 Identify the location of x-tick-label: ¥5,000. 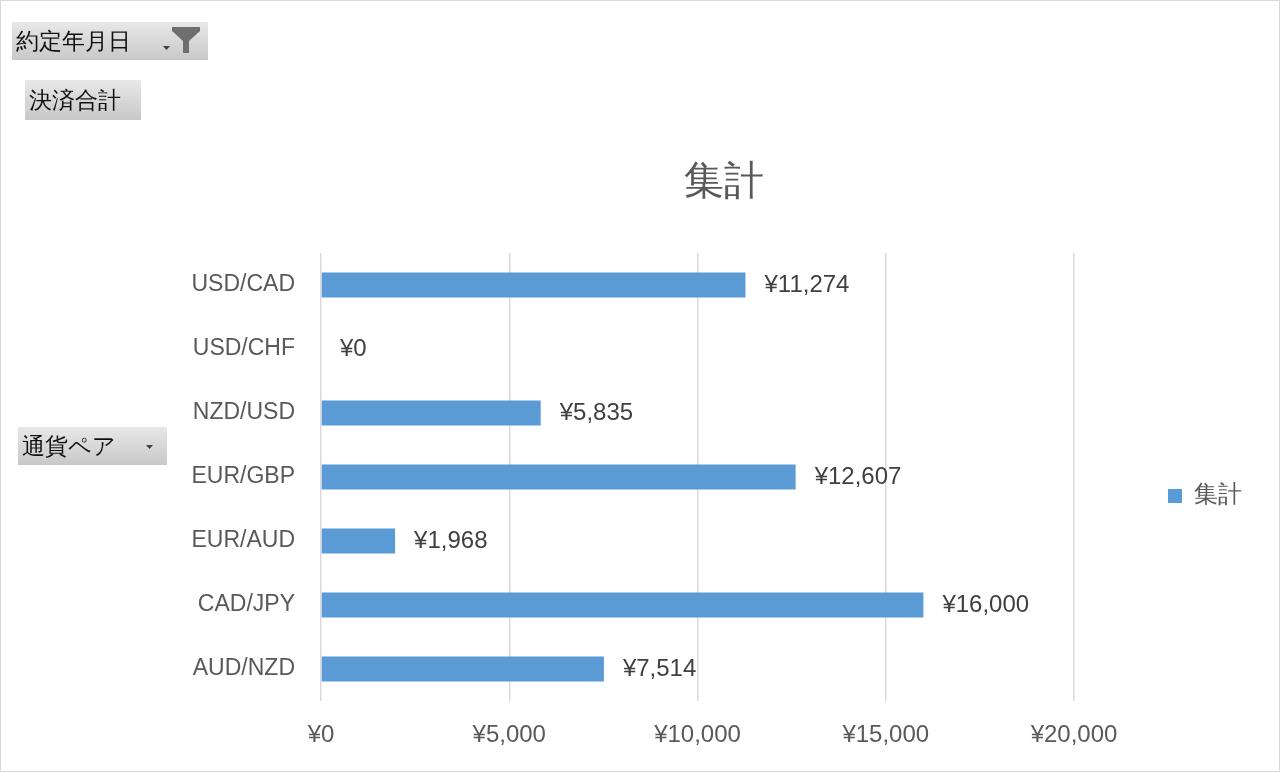
(508, 734).